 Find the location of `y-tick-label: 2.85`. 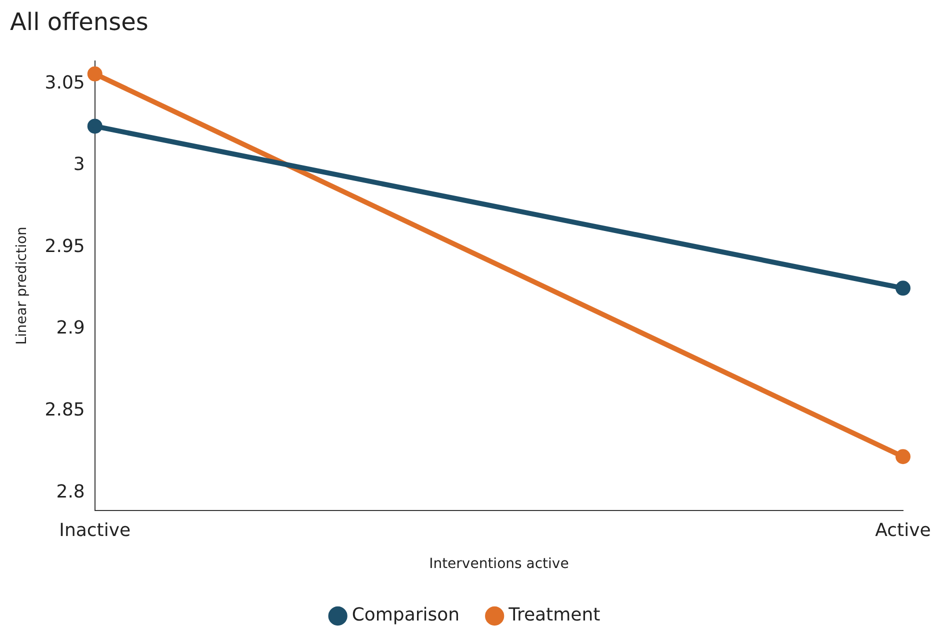

y-tick-label: 2.85 is located at coordinates (64, 410).